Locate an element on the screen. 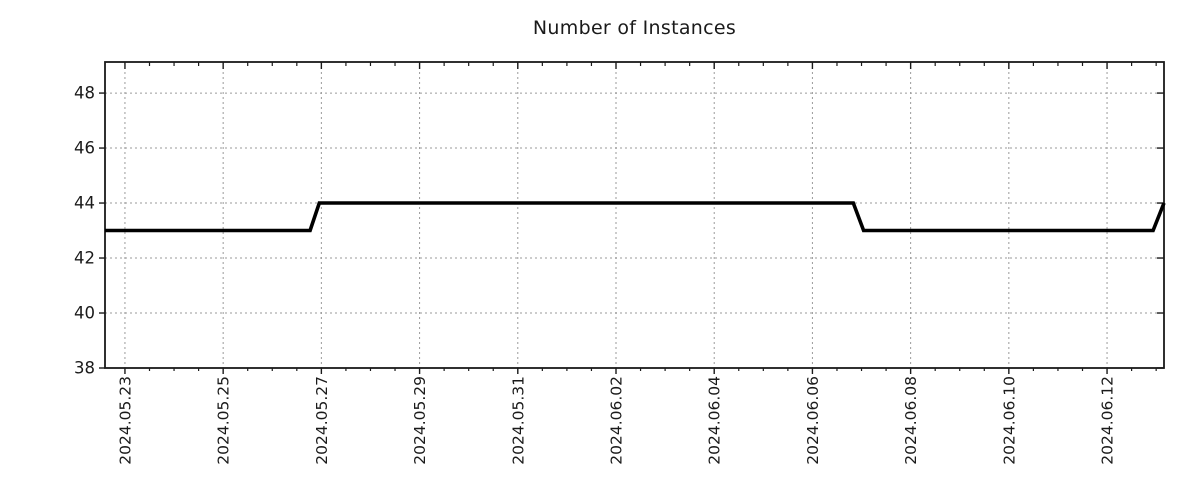 The height and width of the screenshot is (500, 1200). y-tick-label: 44 is located at coordinates (84, 203).